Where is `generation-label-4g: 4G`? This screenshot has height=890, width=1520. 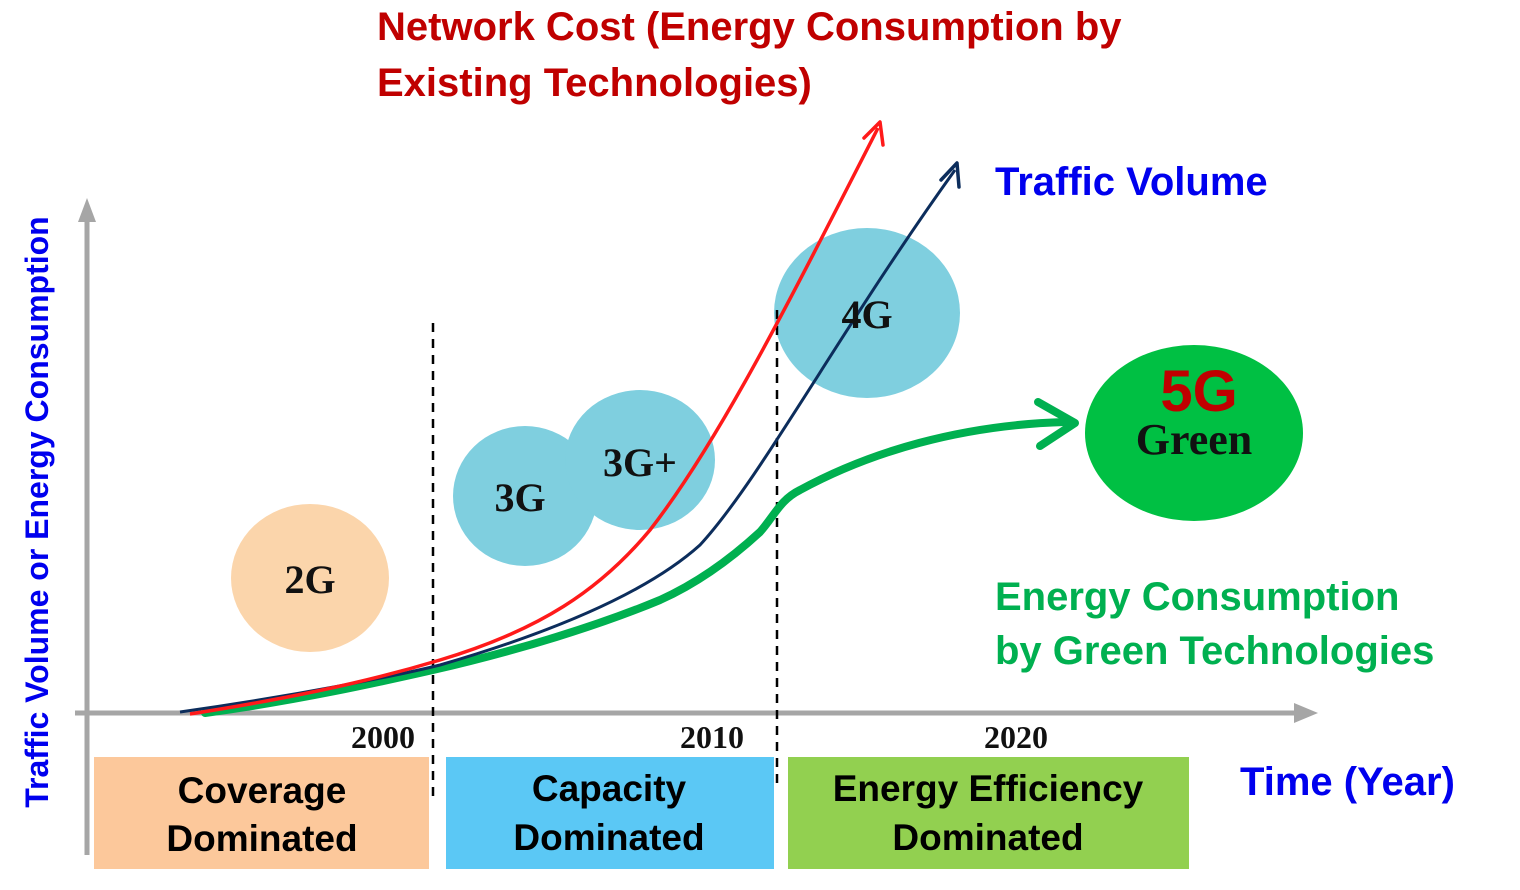
generation-label-4g: 4G is located at coordinates (866, 314).